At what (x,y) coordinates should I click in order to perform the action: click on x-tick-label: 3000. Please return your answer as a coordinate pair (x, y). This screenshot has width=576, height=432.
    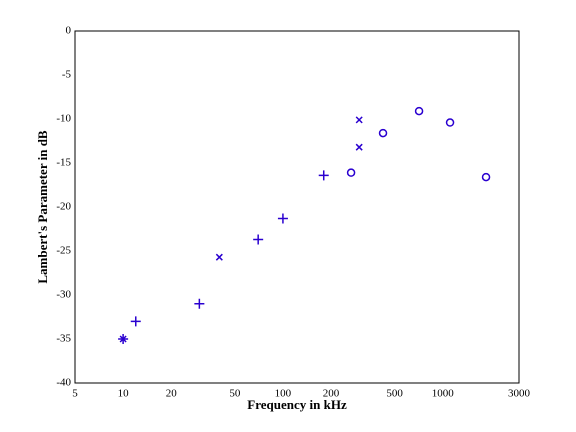
    Looking at the image, I should click on (519, 394).